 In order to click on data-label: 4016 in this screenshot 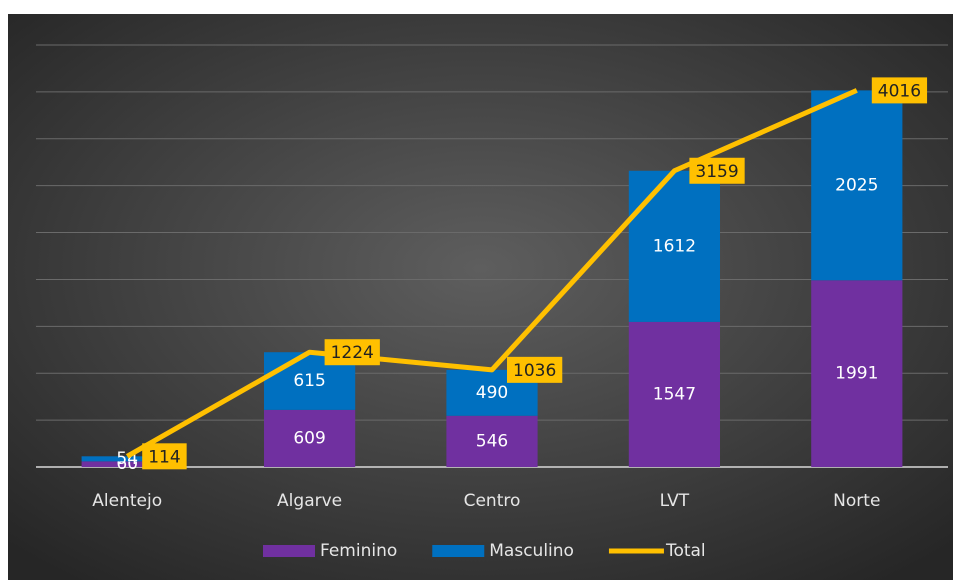, I will do `click(899, 91)`.